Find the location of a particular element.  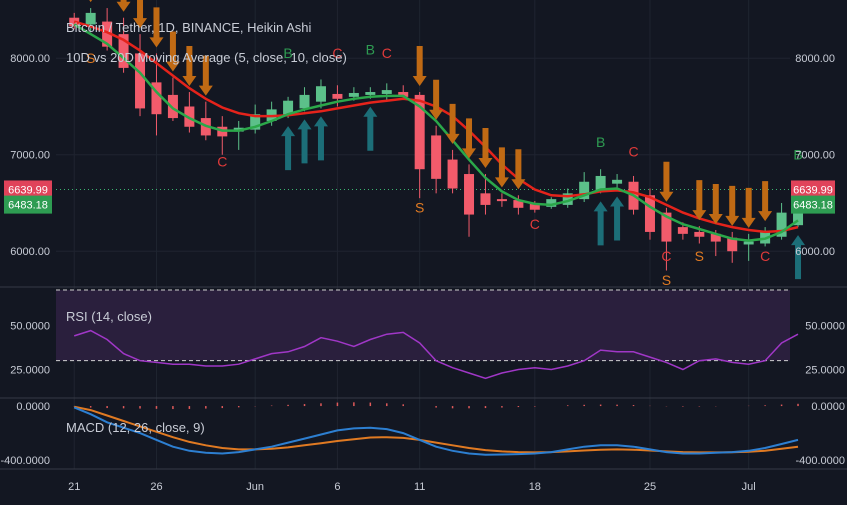

price-tick-label-right: 8000.00 is located at coordinates (815, 59).